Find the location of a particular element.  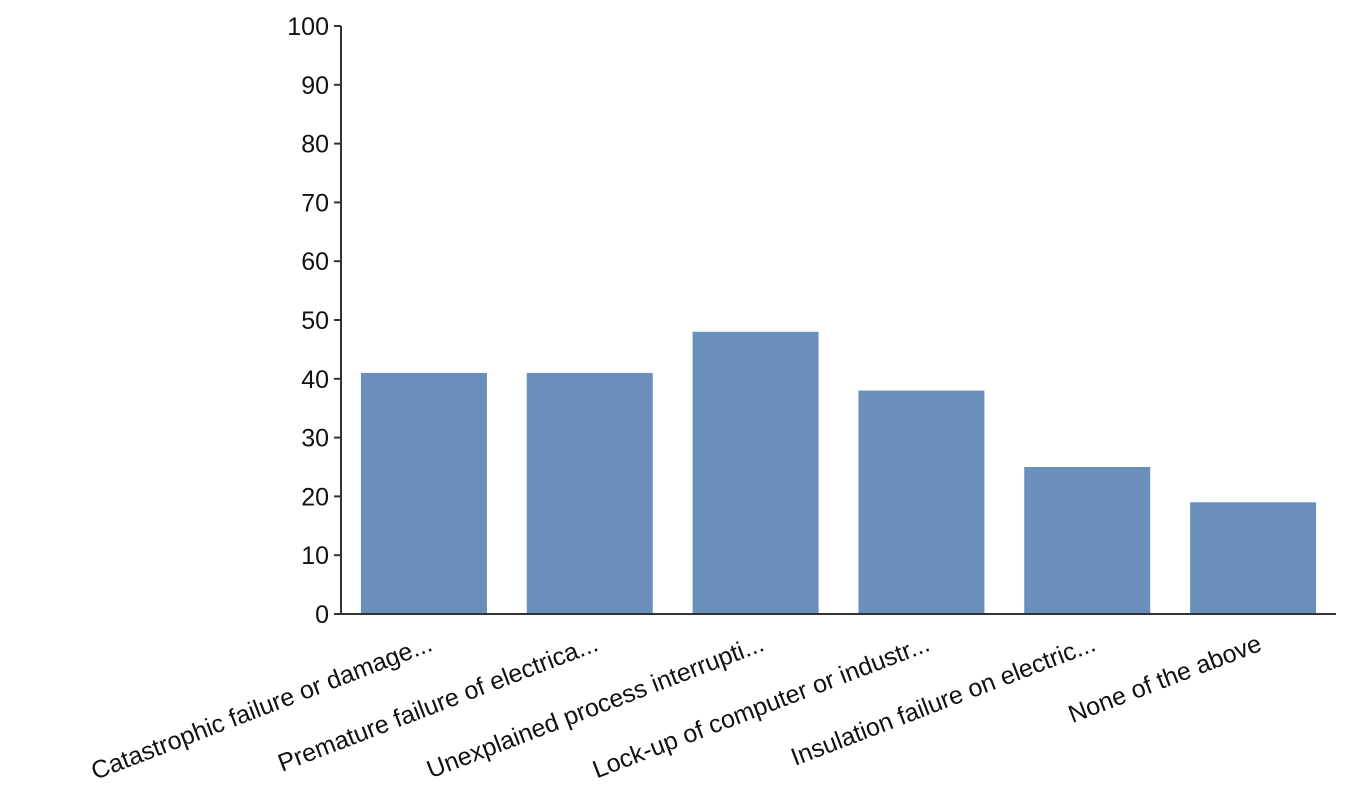

y-tick-label: 50 is located at coordinates (315, 321).